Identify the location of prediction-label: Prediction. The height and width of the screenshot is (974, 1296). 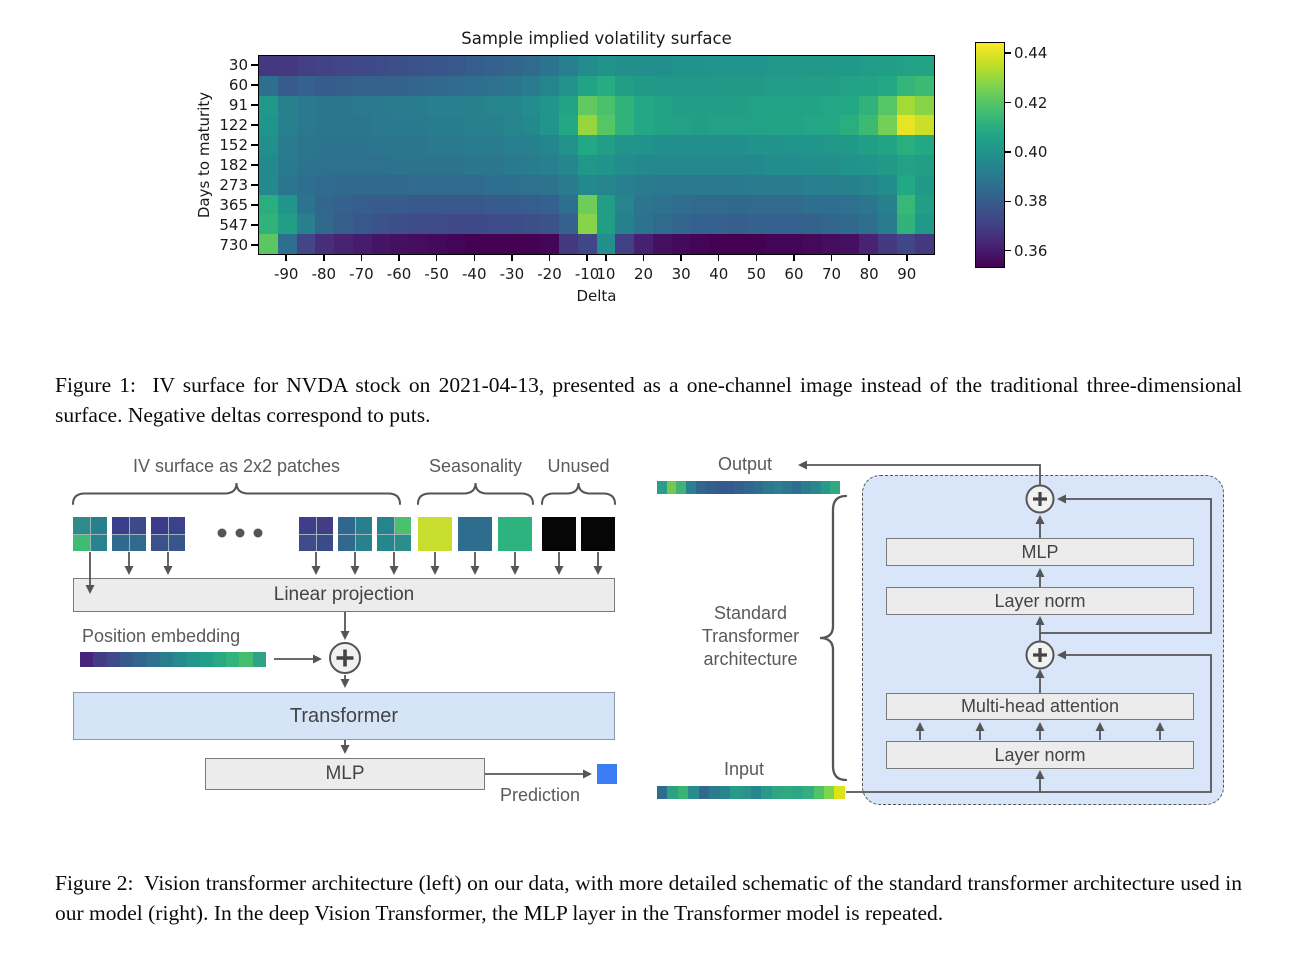
(540, 795).